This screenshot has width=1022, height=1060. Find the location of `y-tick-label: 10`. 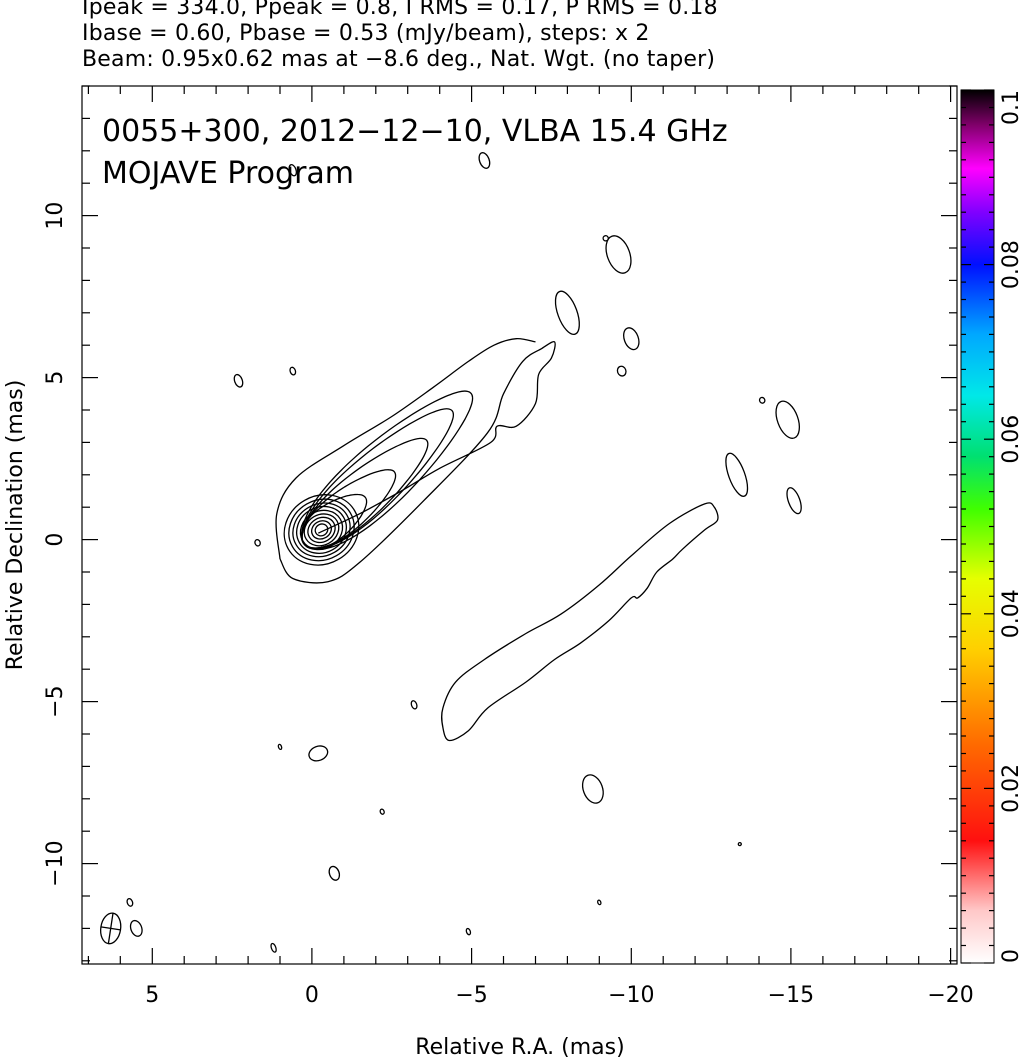

y-tick-label: 10 is located at coordinates (55, 216).